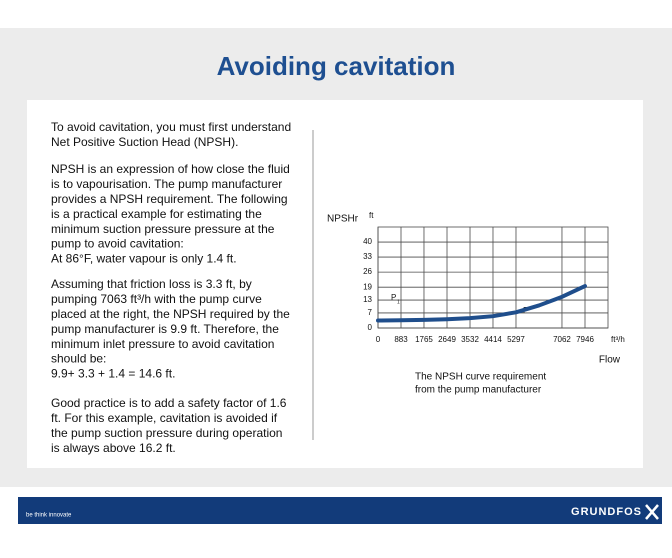  Describe the element at coordinates (163, 229) in the screenshot. I see `body-line: minimum suction pressure pressure at the` at that location.